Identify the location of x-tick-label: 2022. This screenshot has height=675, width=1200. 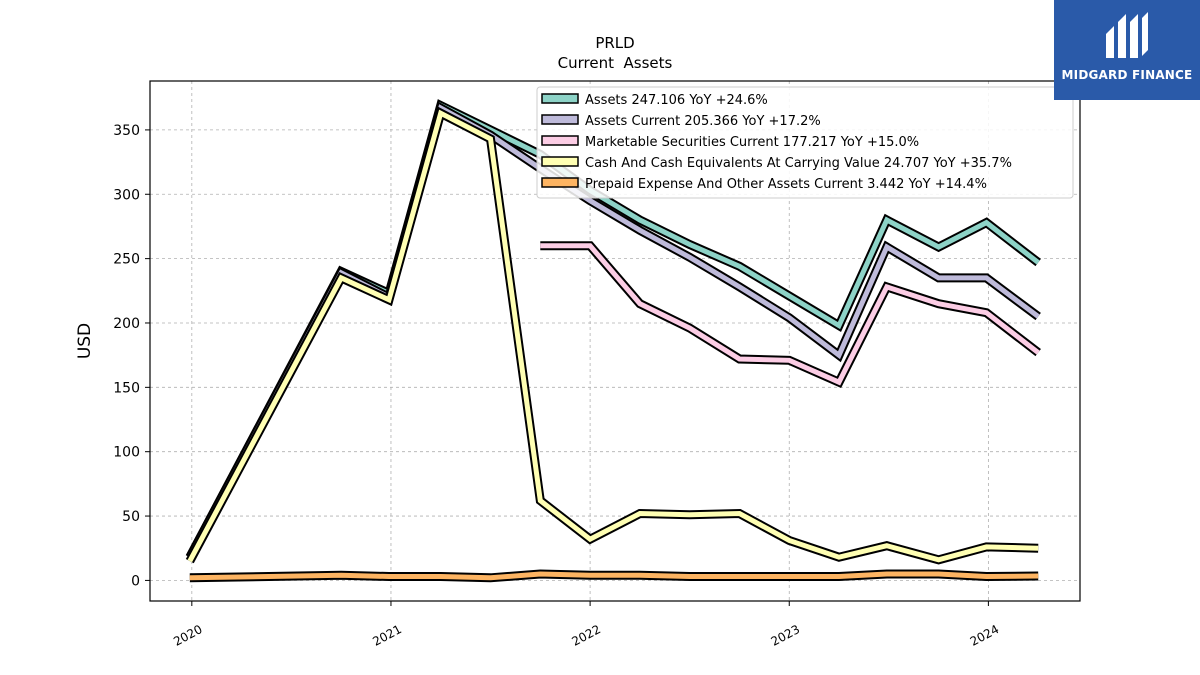
(586, 635).